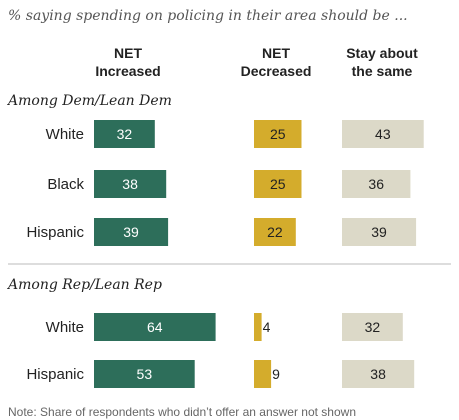 The width and height of the screenshot is (459, 420). I want to click on column-header-increased-line2: Increased, so click(127, 71).